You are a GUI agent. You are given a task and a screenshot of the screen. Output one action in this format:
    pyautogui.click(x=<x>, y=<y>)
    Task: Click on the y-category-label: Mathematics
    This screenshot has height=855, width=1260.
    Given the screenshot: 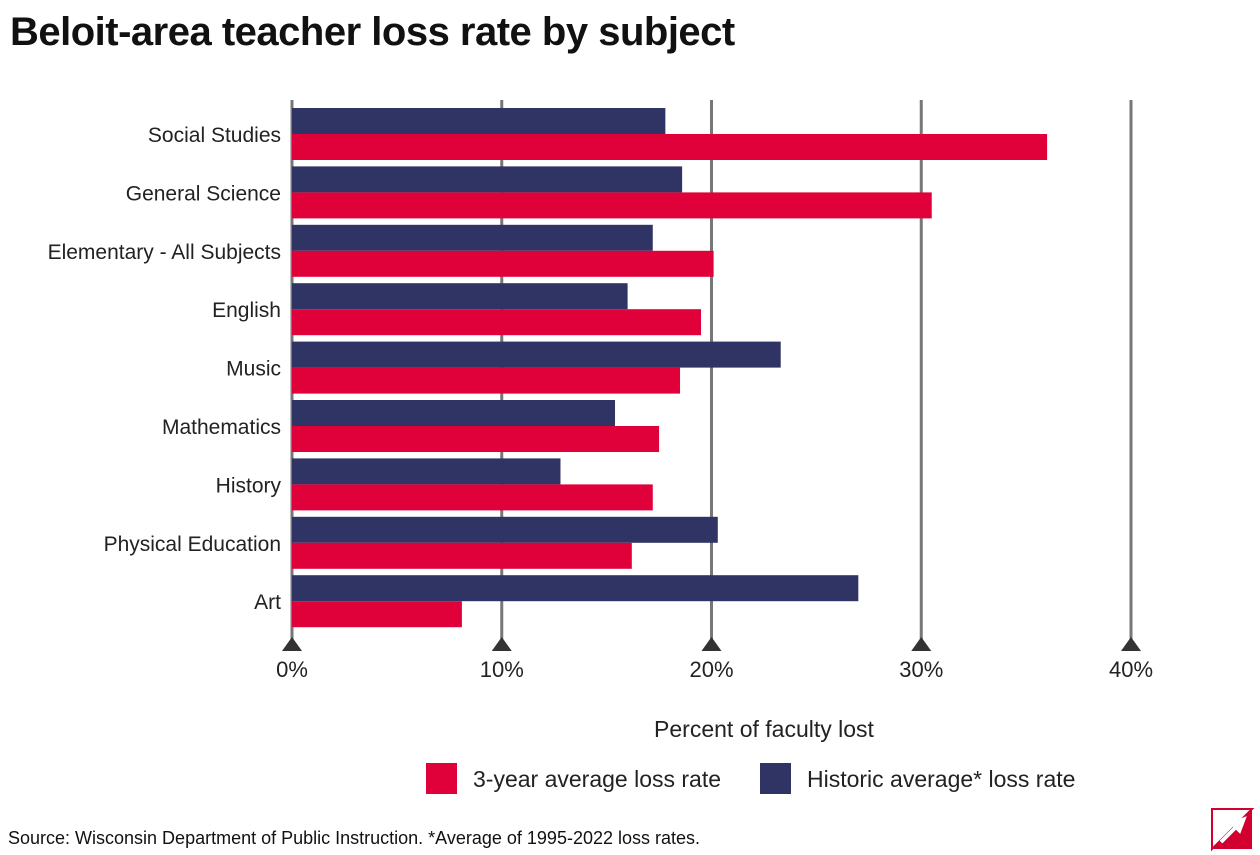 What is the action you would take?
    pyautogui.click(x=221, y=427)
    